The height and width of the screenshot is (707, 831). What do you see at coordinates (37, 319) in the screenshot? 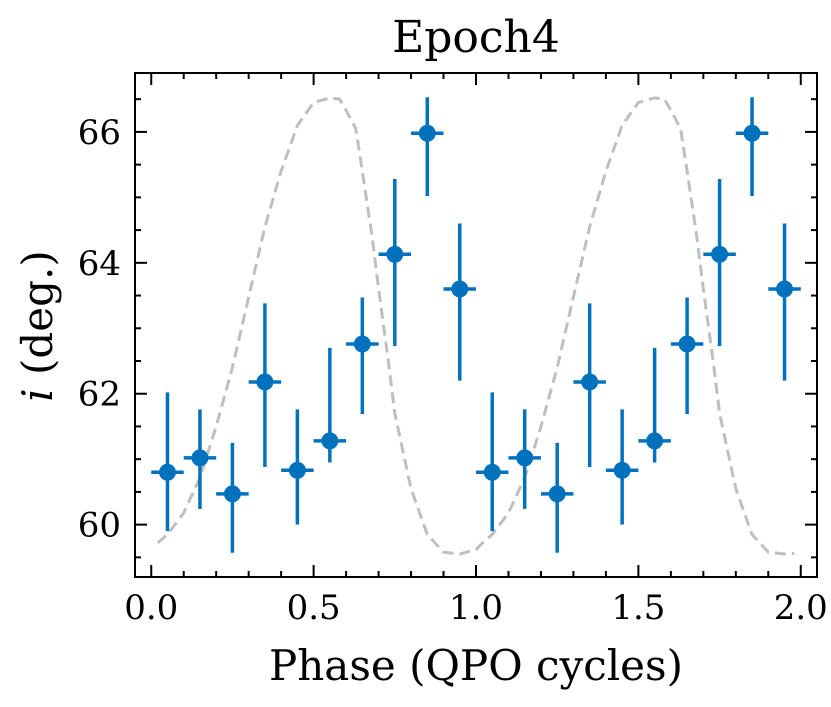
I see `y-axis-label-unit: (deg.)` at bounding box center [37, 319].